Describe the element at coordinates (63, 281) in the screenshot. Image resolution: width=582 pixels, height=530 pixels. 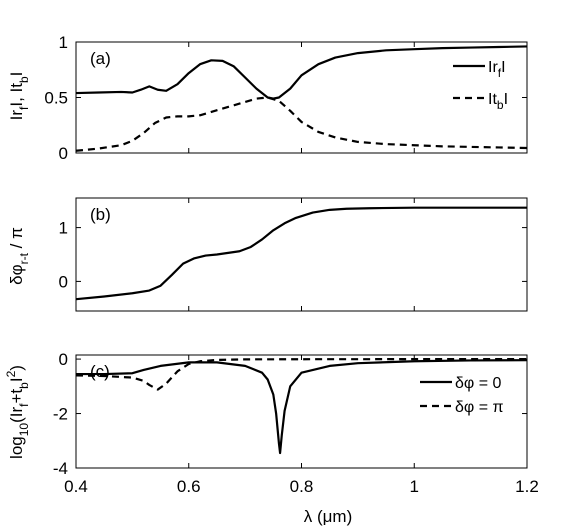
I see `ytick-label-b: 0` at that location.